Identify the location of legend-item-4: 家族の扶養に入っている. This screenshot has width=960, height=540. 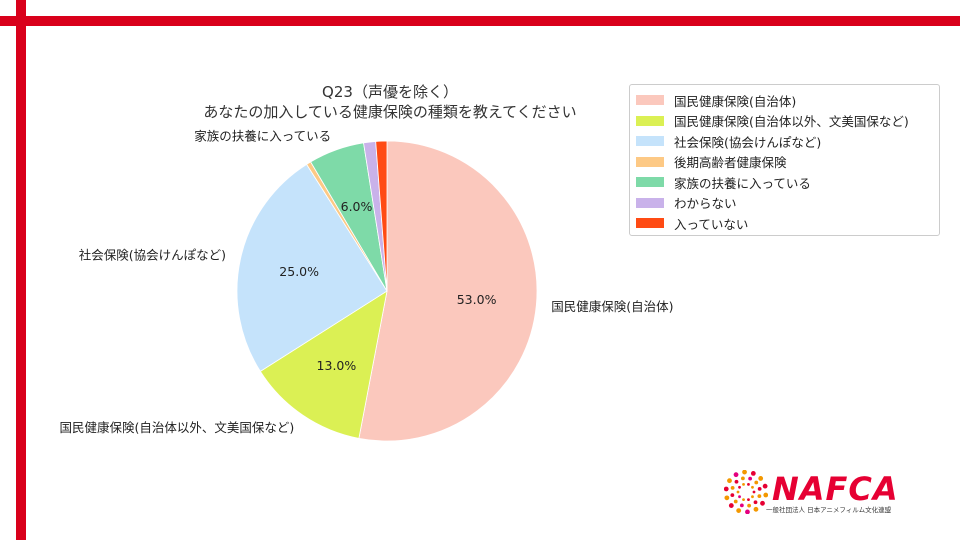
(787, 182).